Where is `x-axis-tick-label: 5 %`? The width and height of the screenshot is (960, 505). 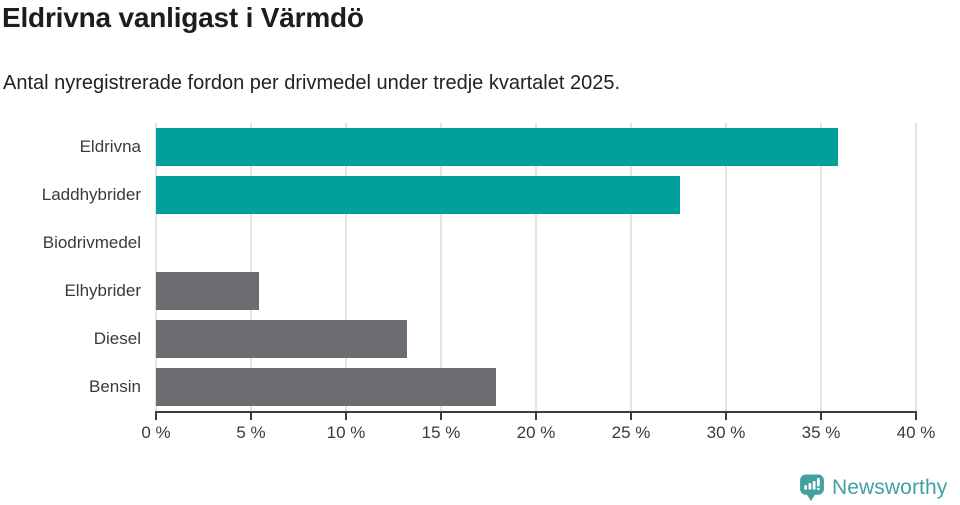 x-axis-tick-label: 5 % is located at coordinates (251, 432).